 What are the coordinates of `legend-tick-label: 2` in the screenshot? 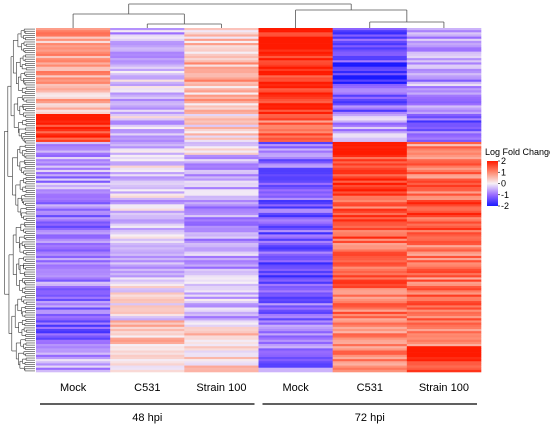 It's located at (503, 161).